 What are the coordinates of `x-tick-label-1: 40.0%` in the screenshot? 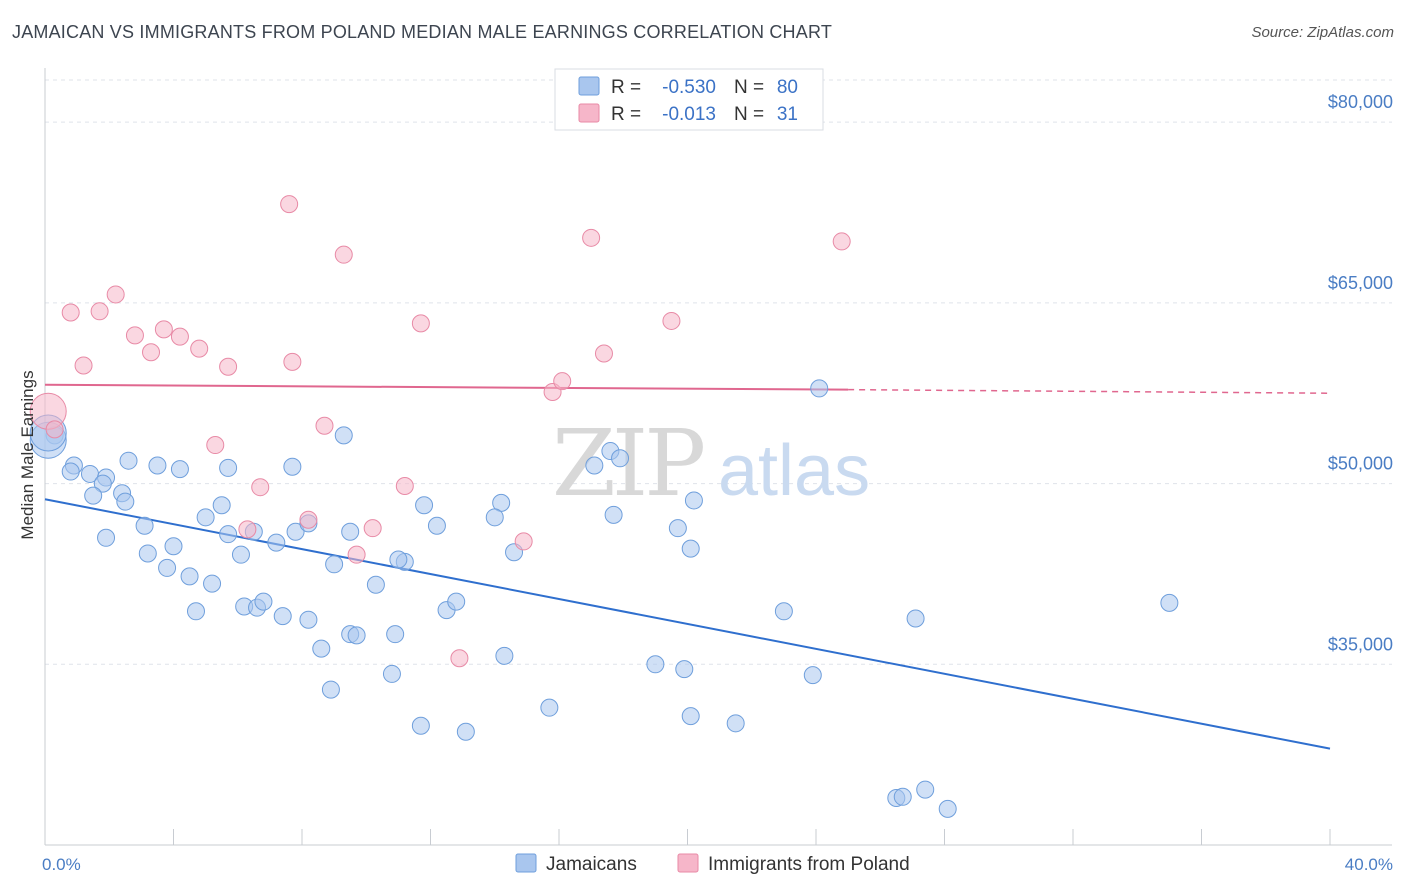 It's located at (1369, 864).